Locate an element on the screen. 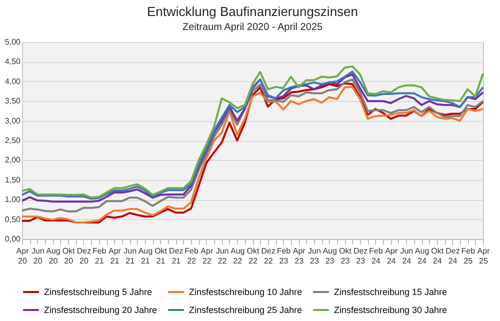 The height and width of the screenshot is (321, 500). x-tick-label: Apr 23 is located at coordinates (299, 256).